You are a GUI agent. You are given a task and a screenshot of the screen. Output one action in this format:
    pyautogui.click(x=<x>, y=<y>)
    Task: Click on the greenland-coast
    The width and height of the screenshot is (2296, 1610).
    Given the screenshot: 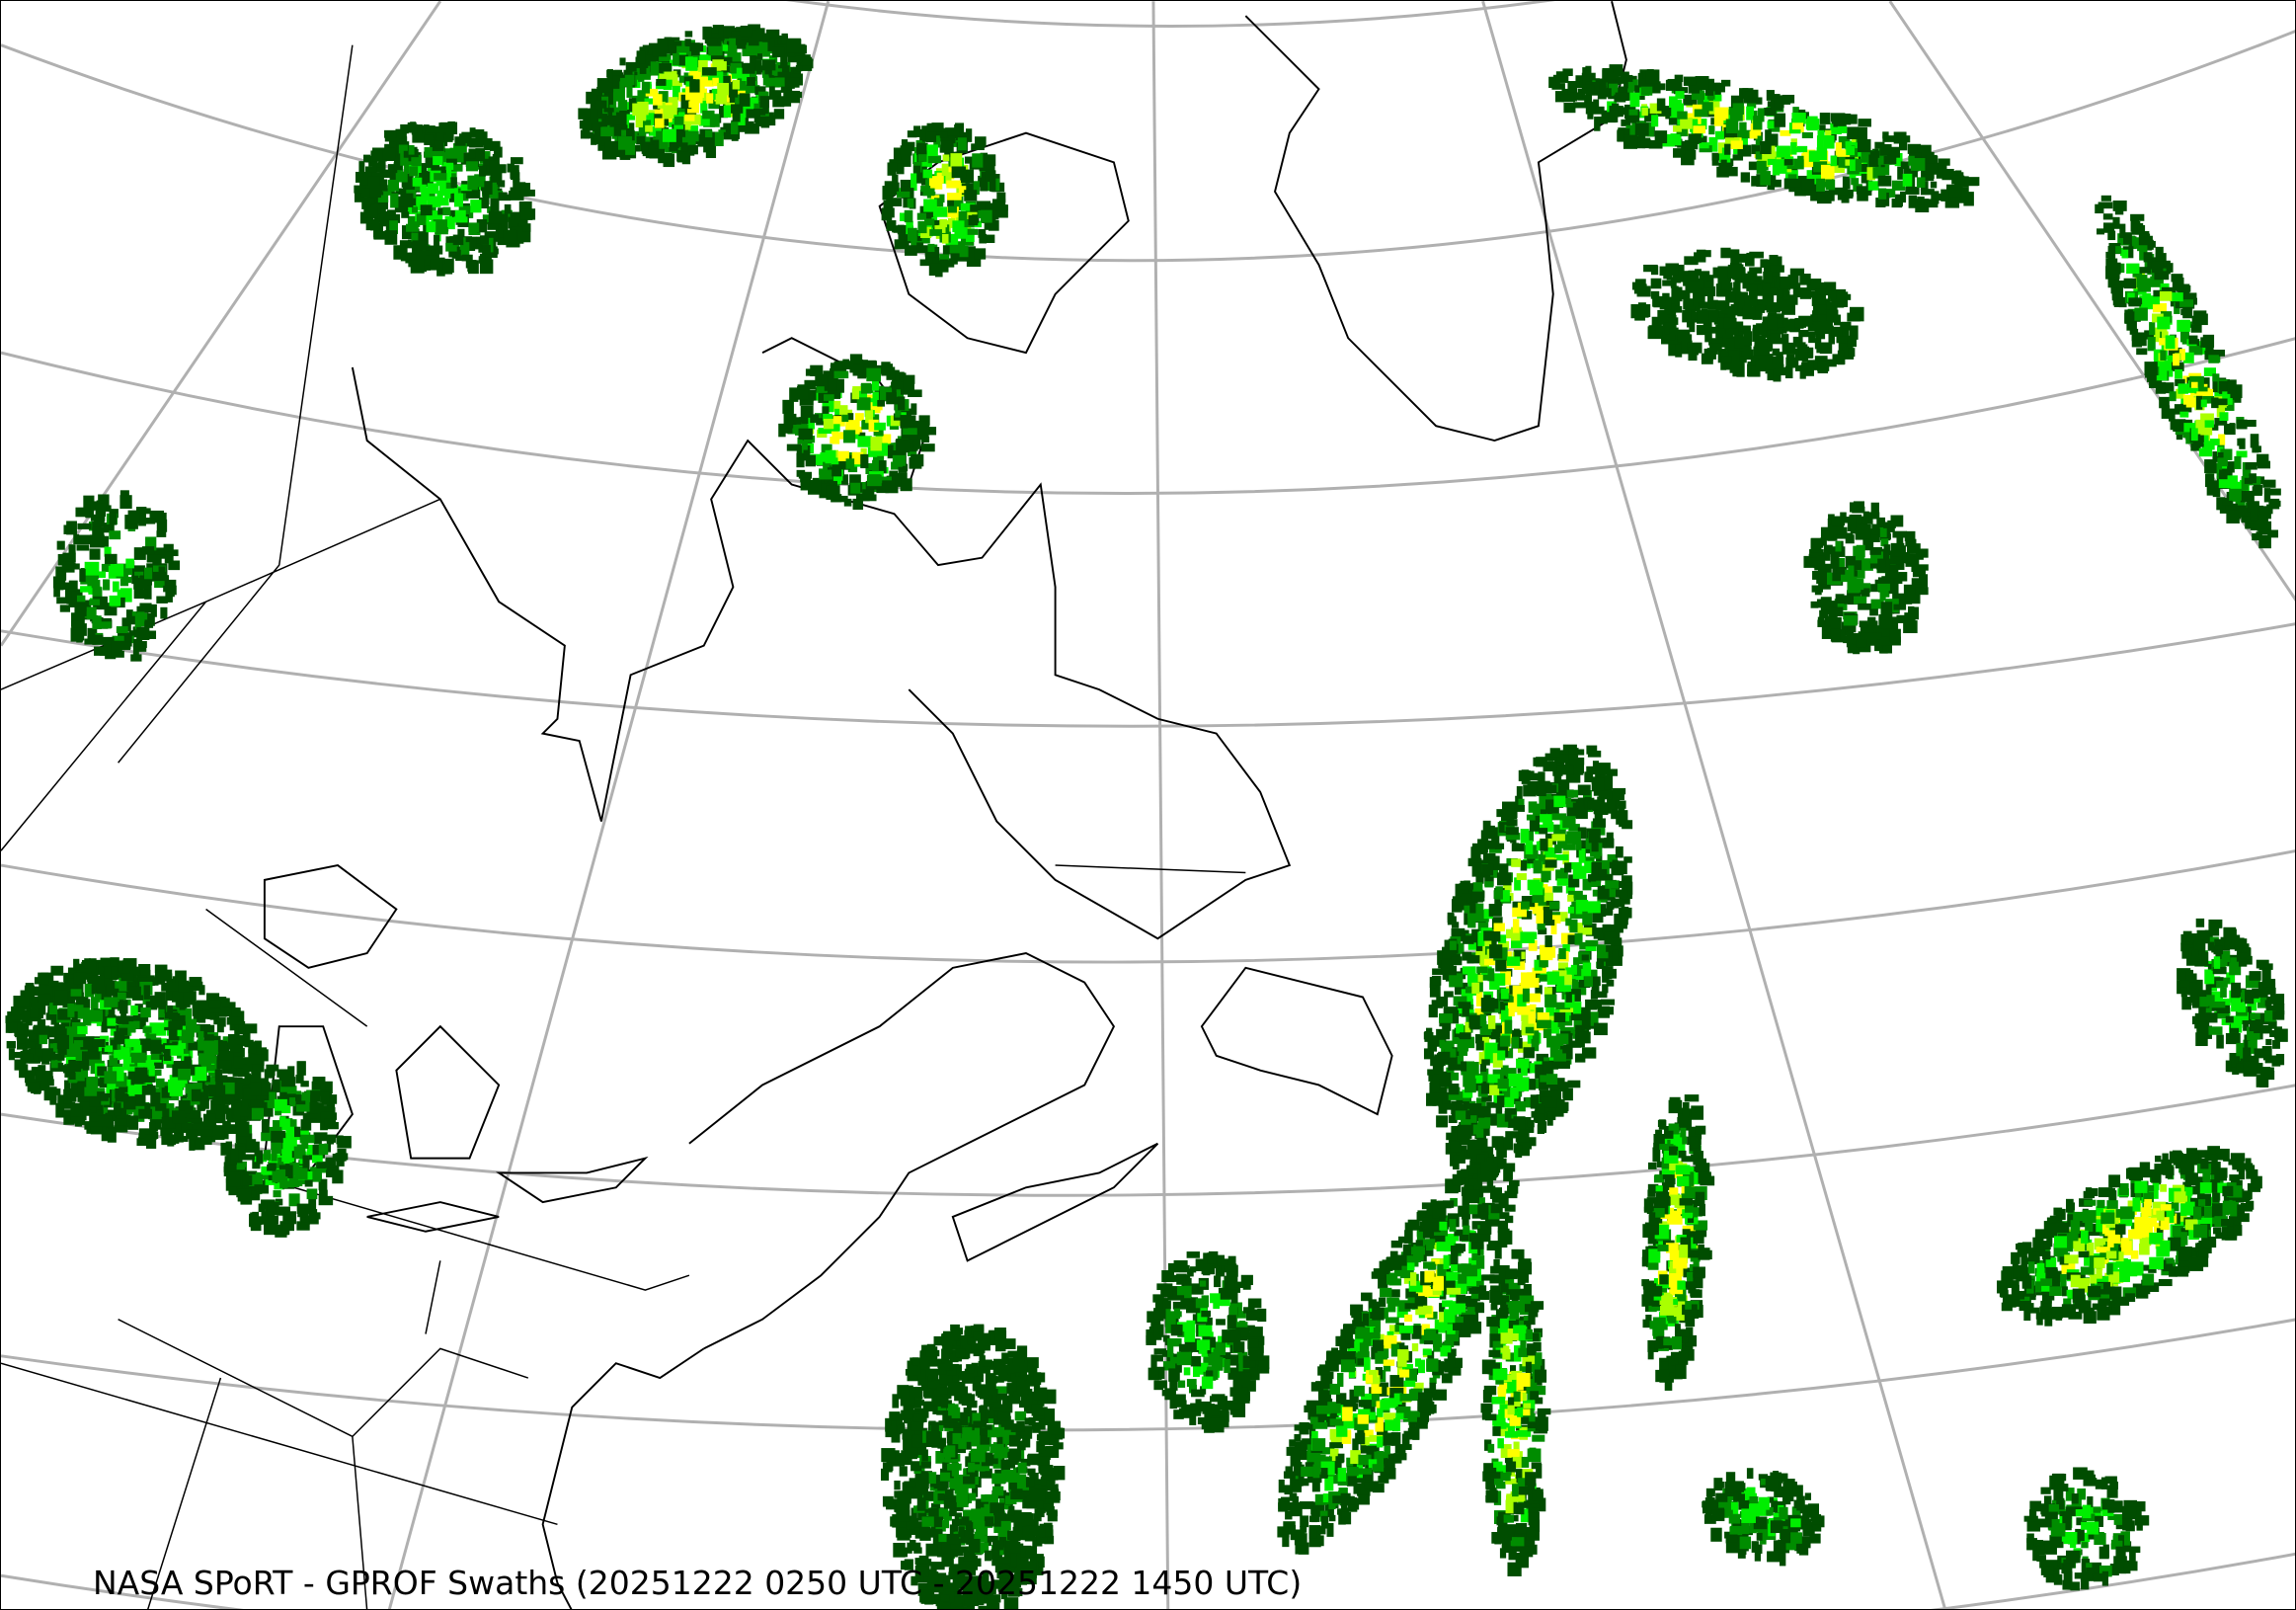 What is the action you would take?
    pyautogui.click(x=1436, y=222)
    